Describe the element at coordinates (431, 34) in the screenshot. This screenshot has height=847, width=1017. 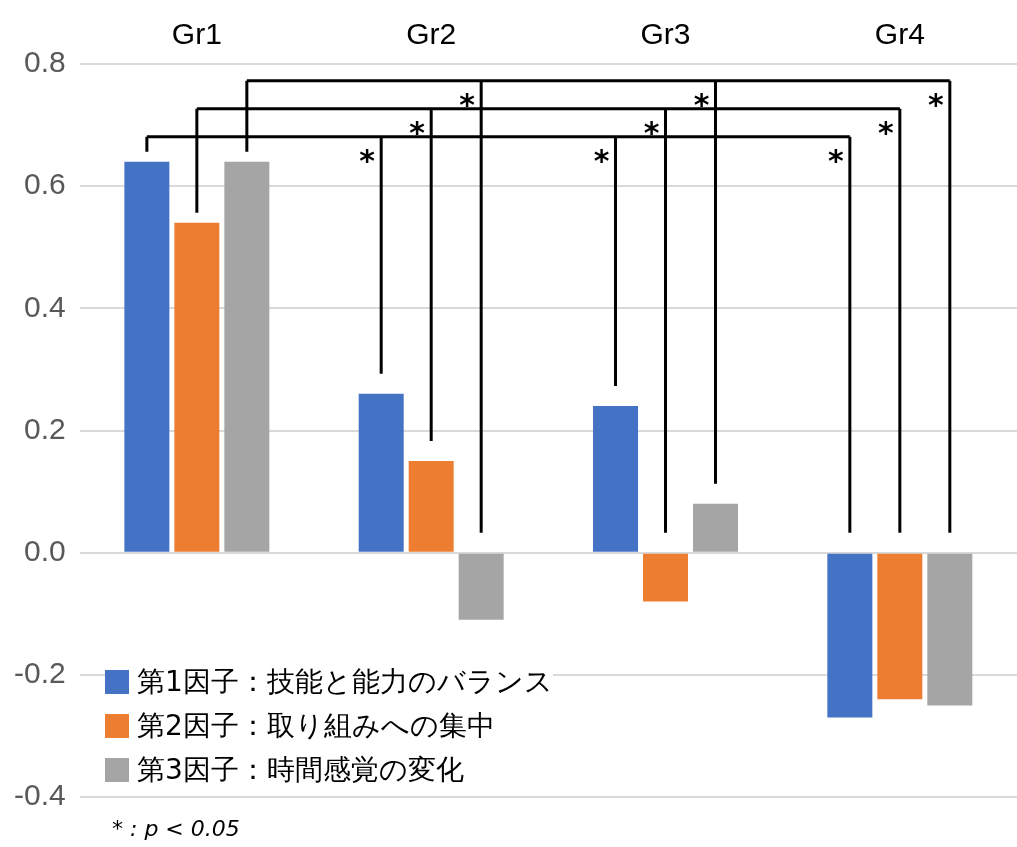
I see `x-tick-label: Gr2` at that location.